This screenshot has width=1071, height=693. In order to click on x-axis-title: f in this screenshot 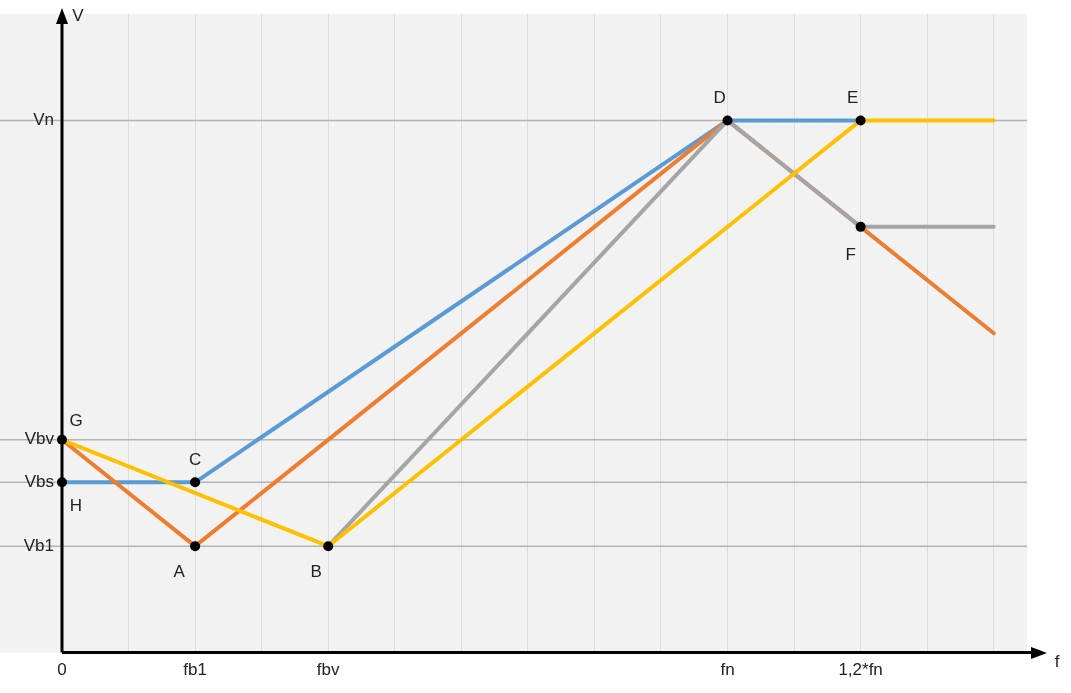, I will do `click(1057, 662)`.